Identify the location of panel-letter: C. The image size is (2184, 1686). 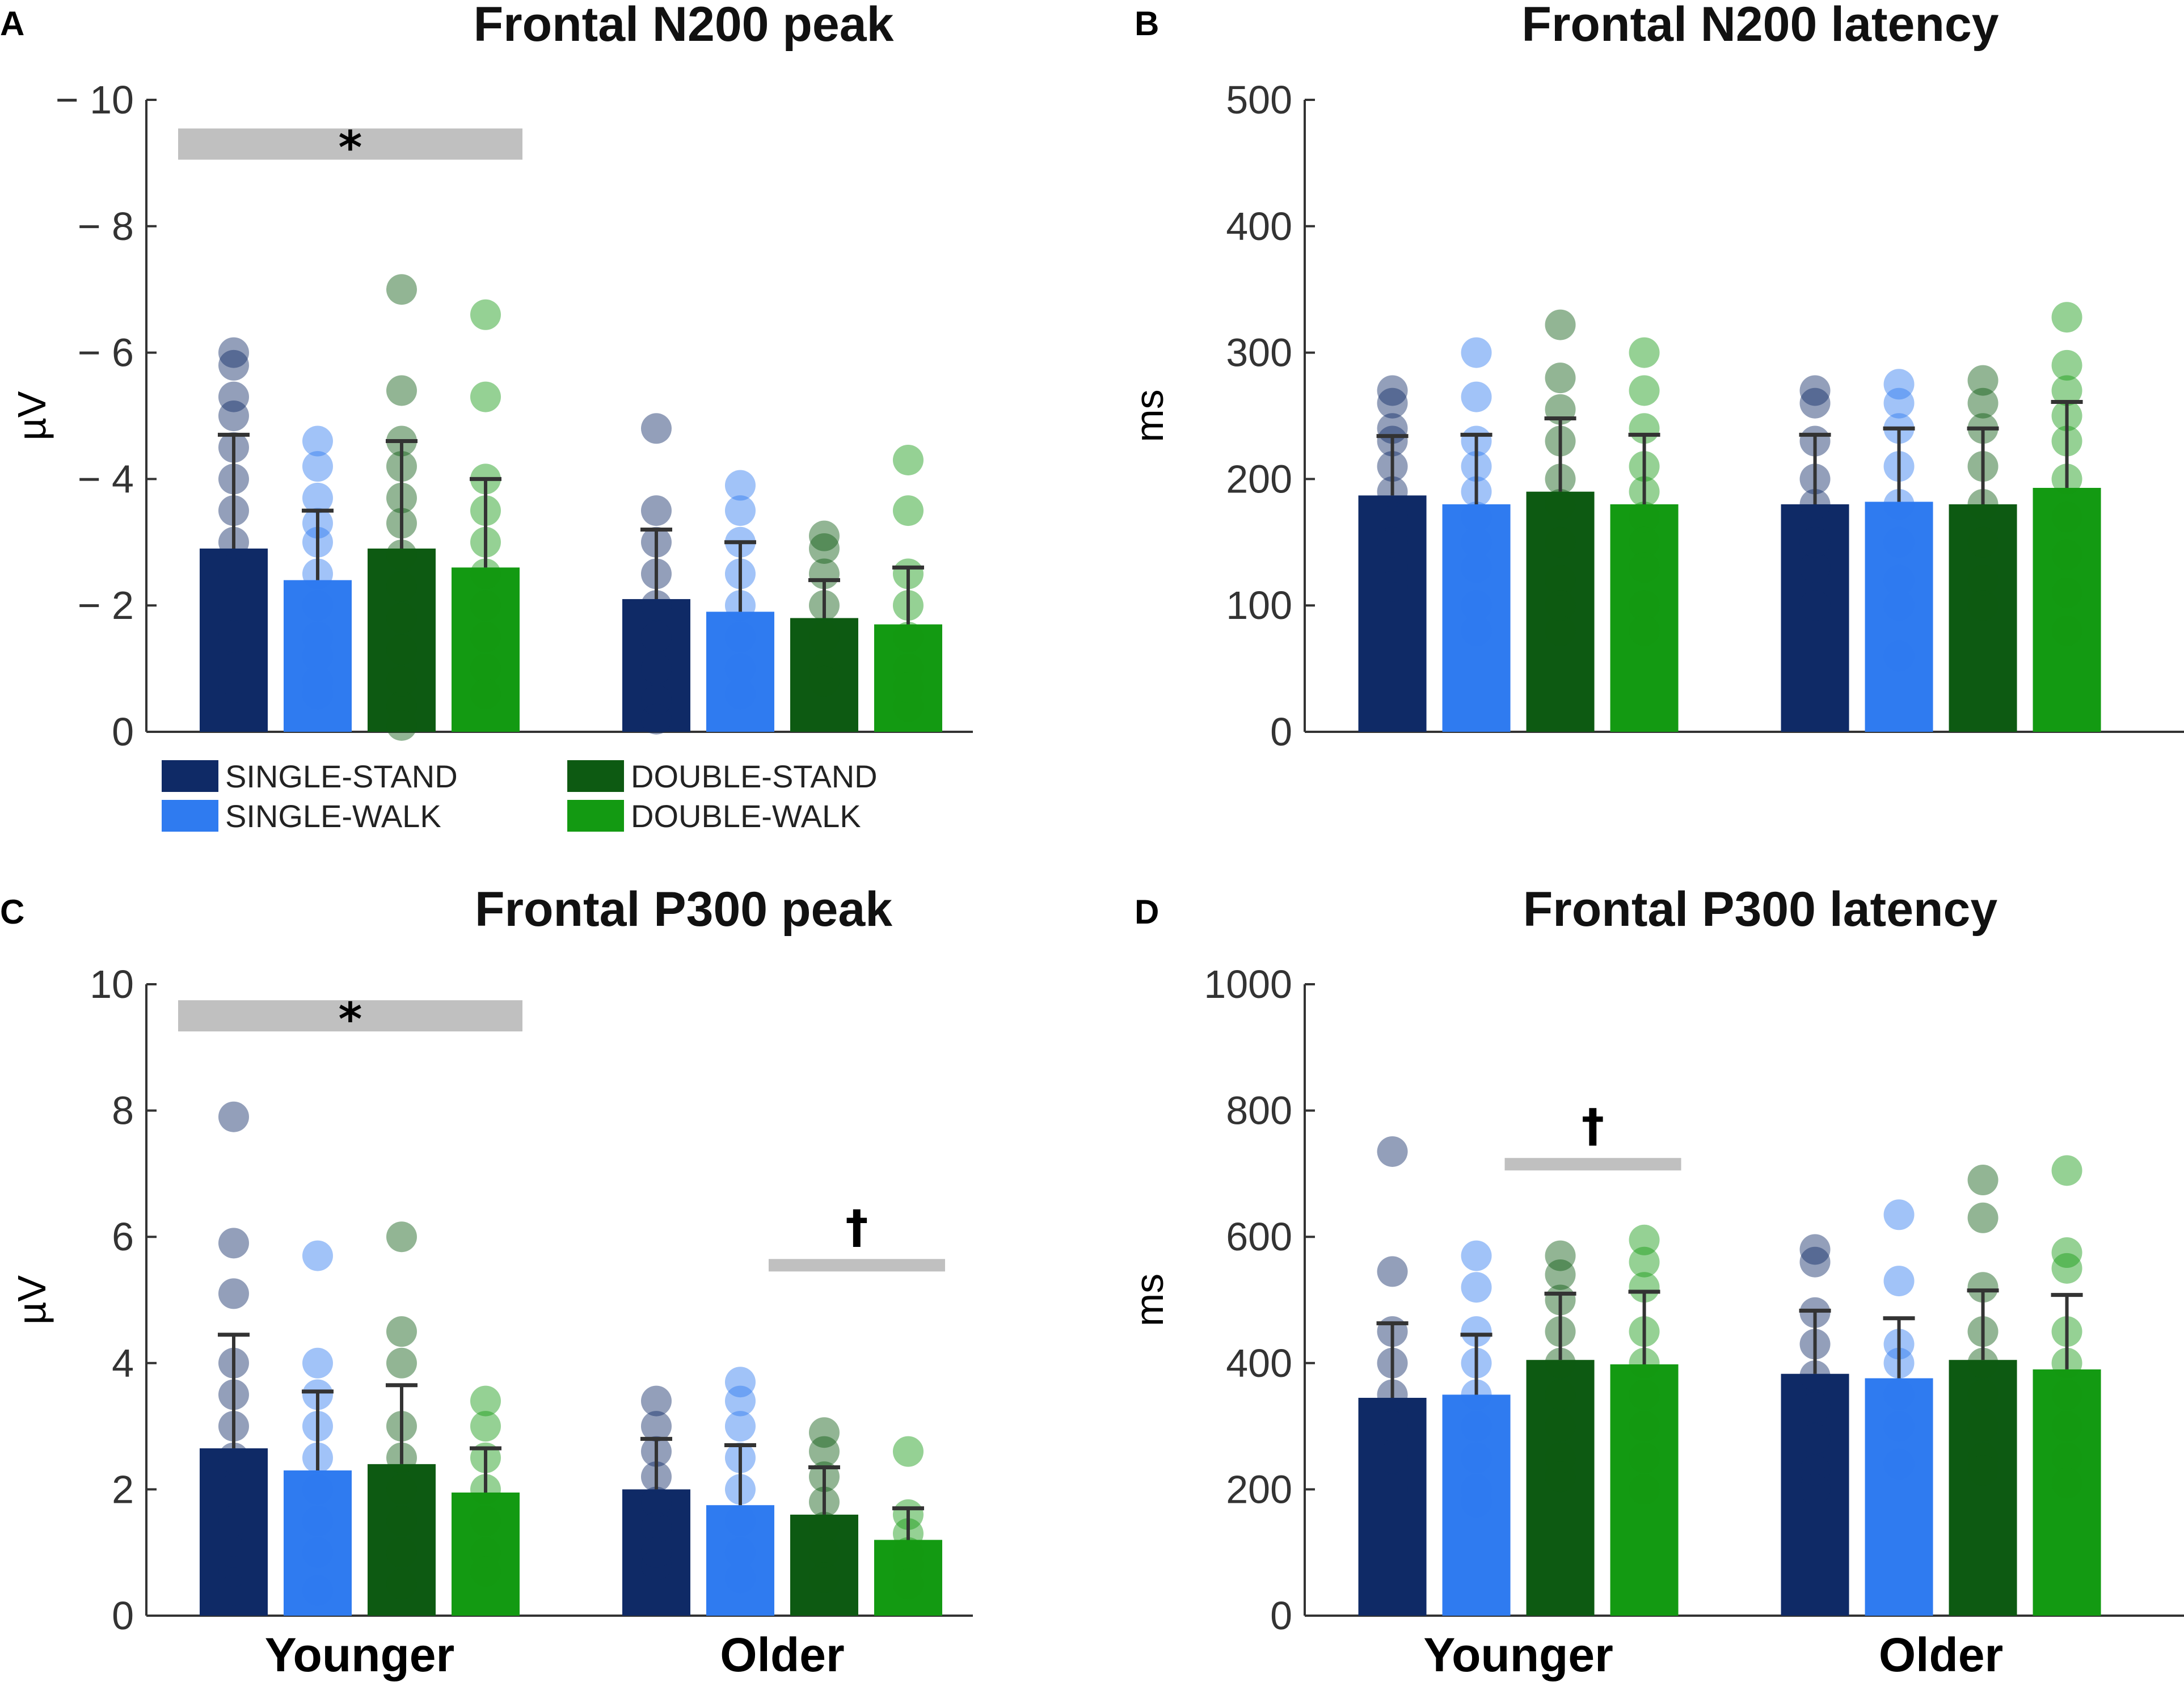
(12, 912).